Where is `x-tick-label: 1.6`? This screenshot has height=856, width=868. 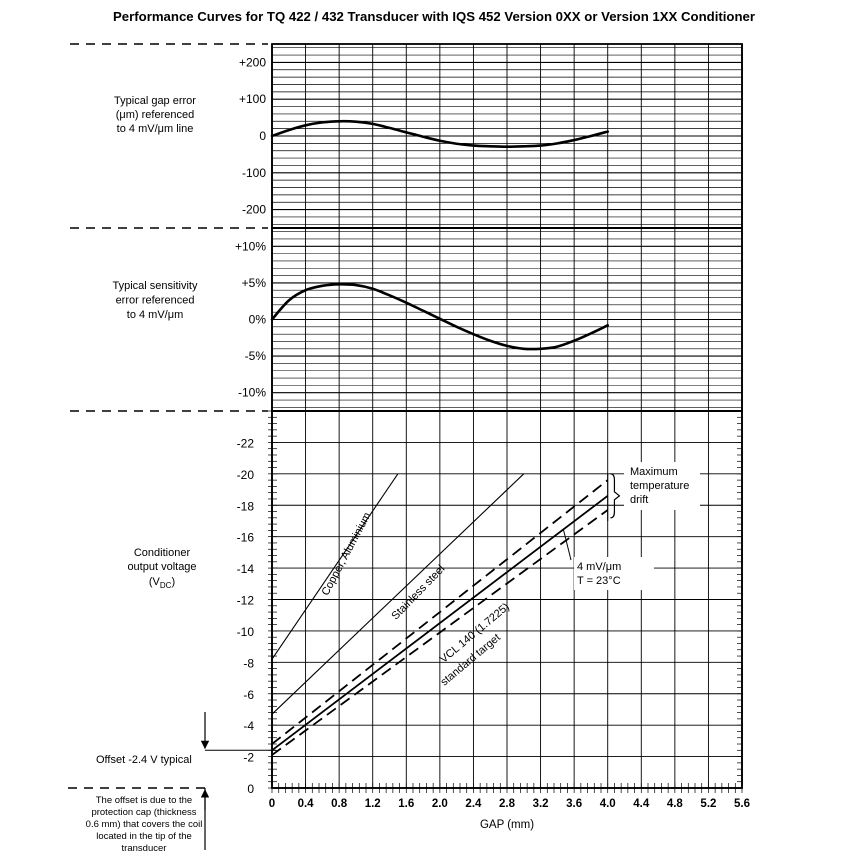
x-tick-label: 1.6 is located at coordinates (406, 804).